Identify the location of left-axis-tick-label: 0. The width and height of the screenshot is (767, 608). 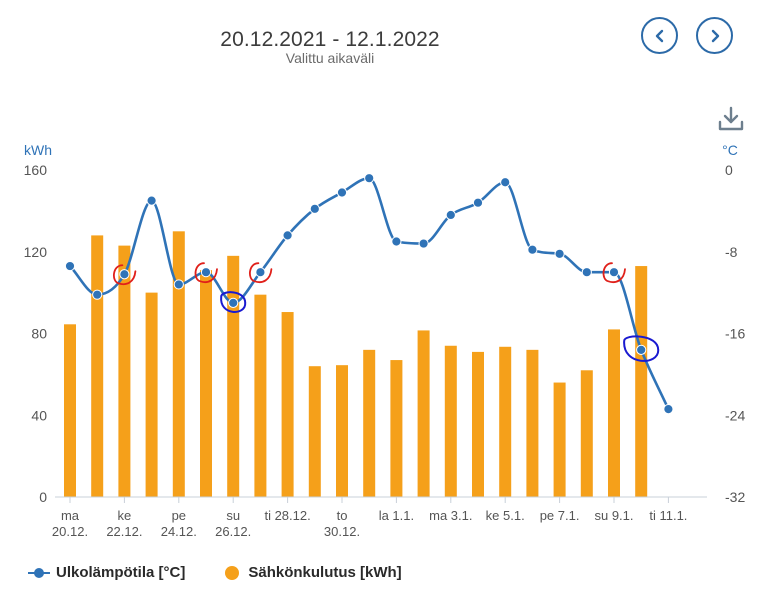
(43, 497).